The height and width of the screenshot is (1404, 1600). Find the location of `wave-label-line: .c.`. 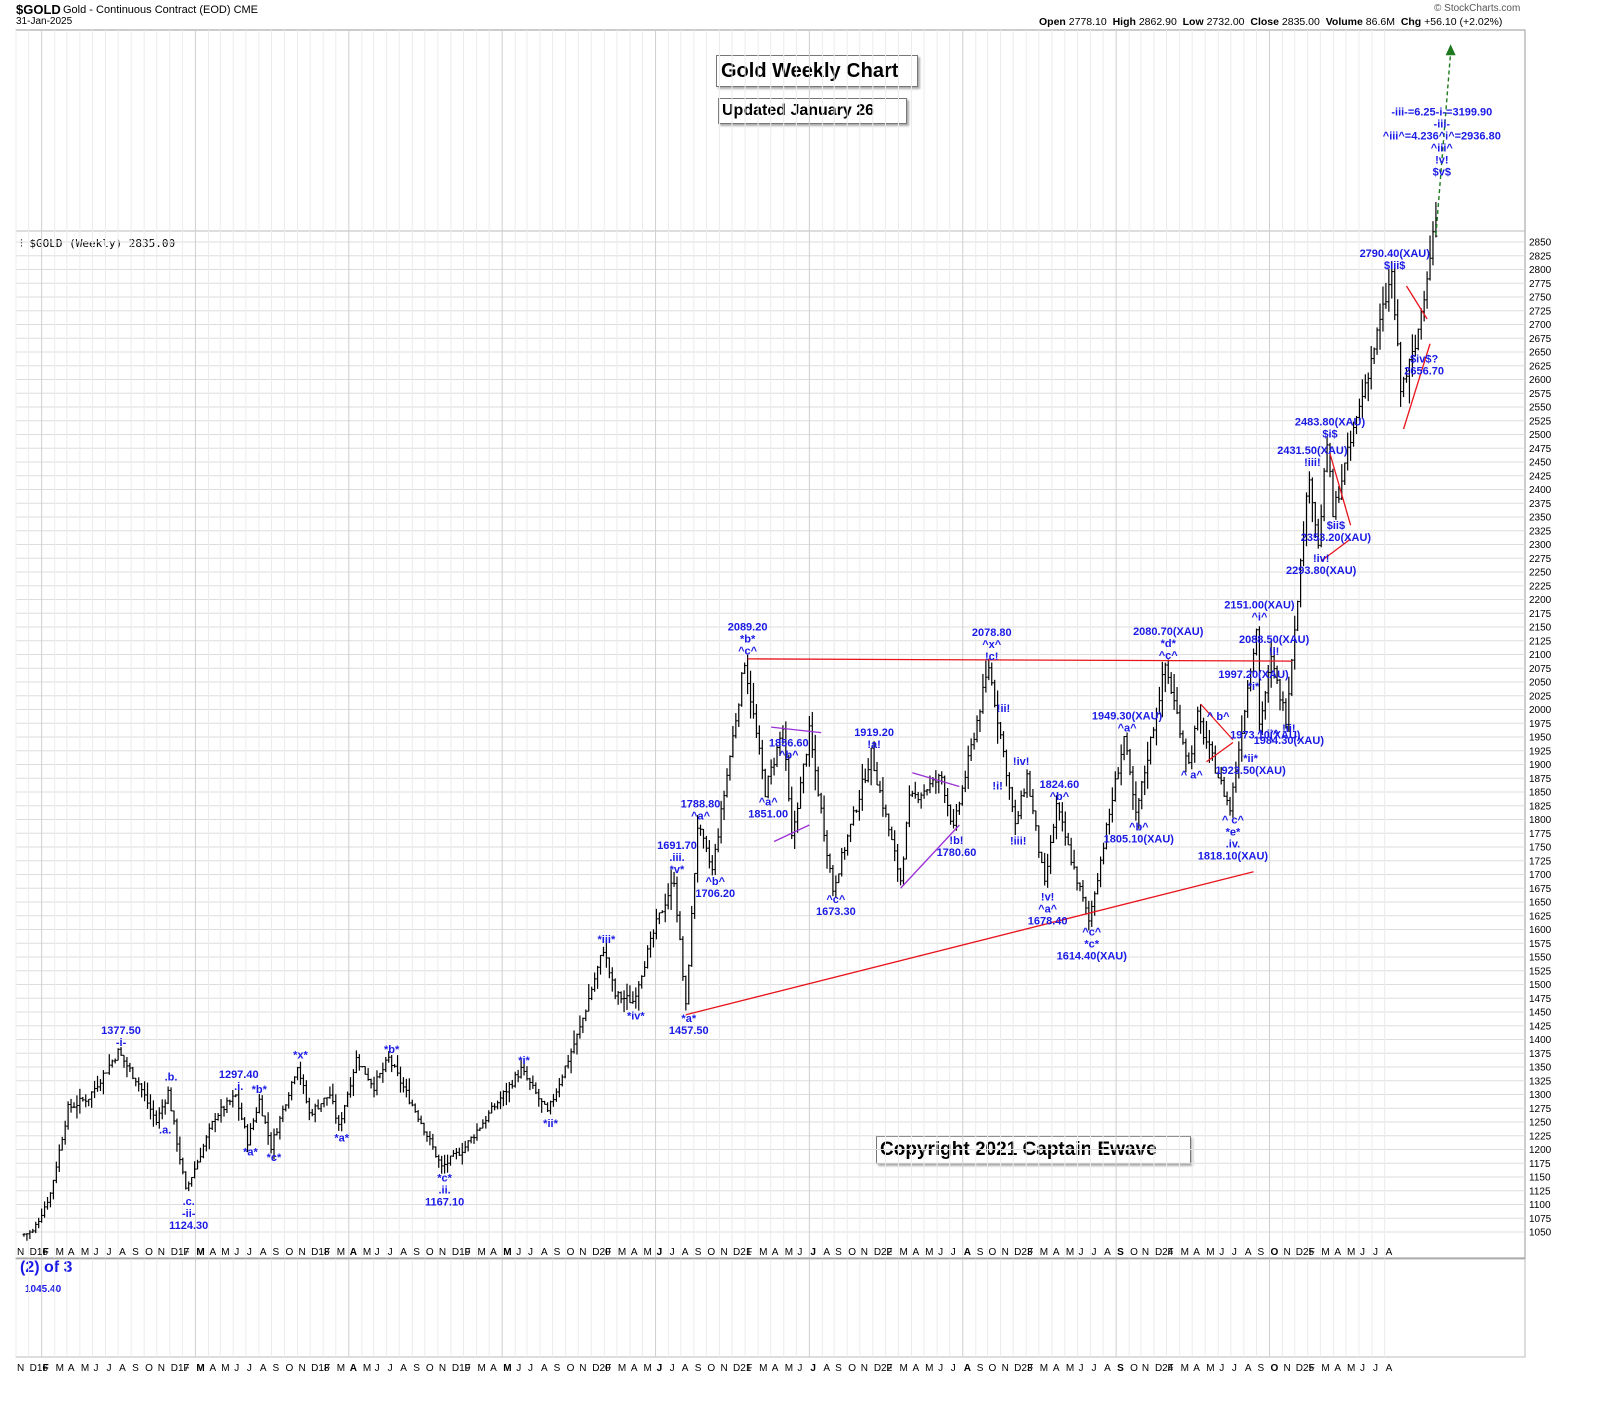

wave-label-line: .c. is located at coordinates (189, 1202).